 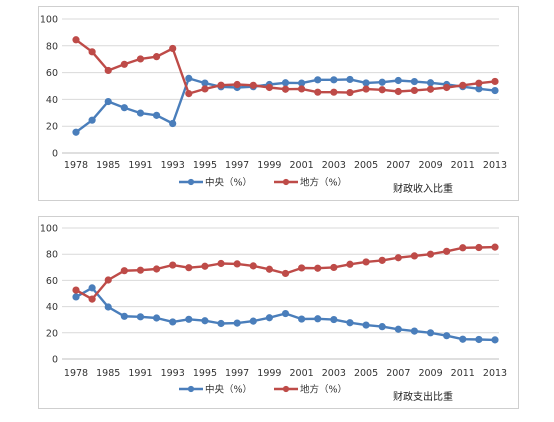 I want to click on chart-title: 财政收入比重, so click(x=423, y=188).